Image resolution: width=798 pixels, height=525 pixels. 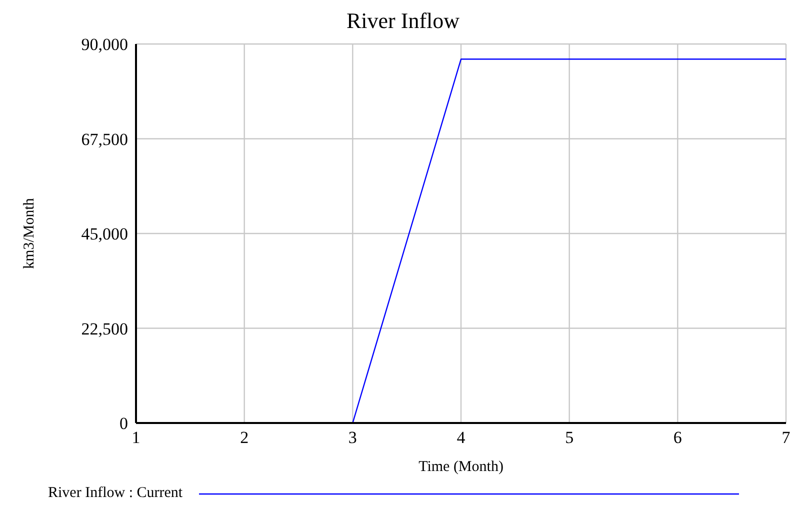 I want to click on y-tick-label: 22,500, so click(x=104, y=328).